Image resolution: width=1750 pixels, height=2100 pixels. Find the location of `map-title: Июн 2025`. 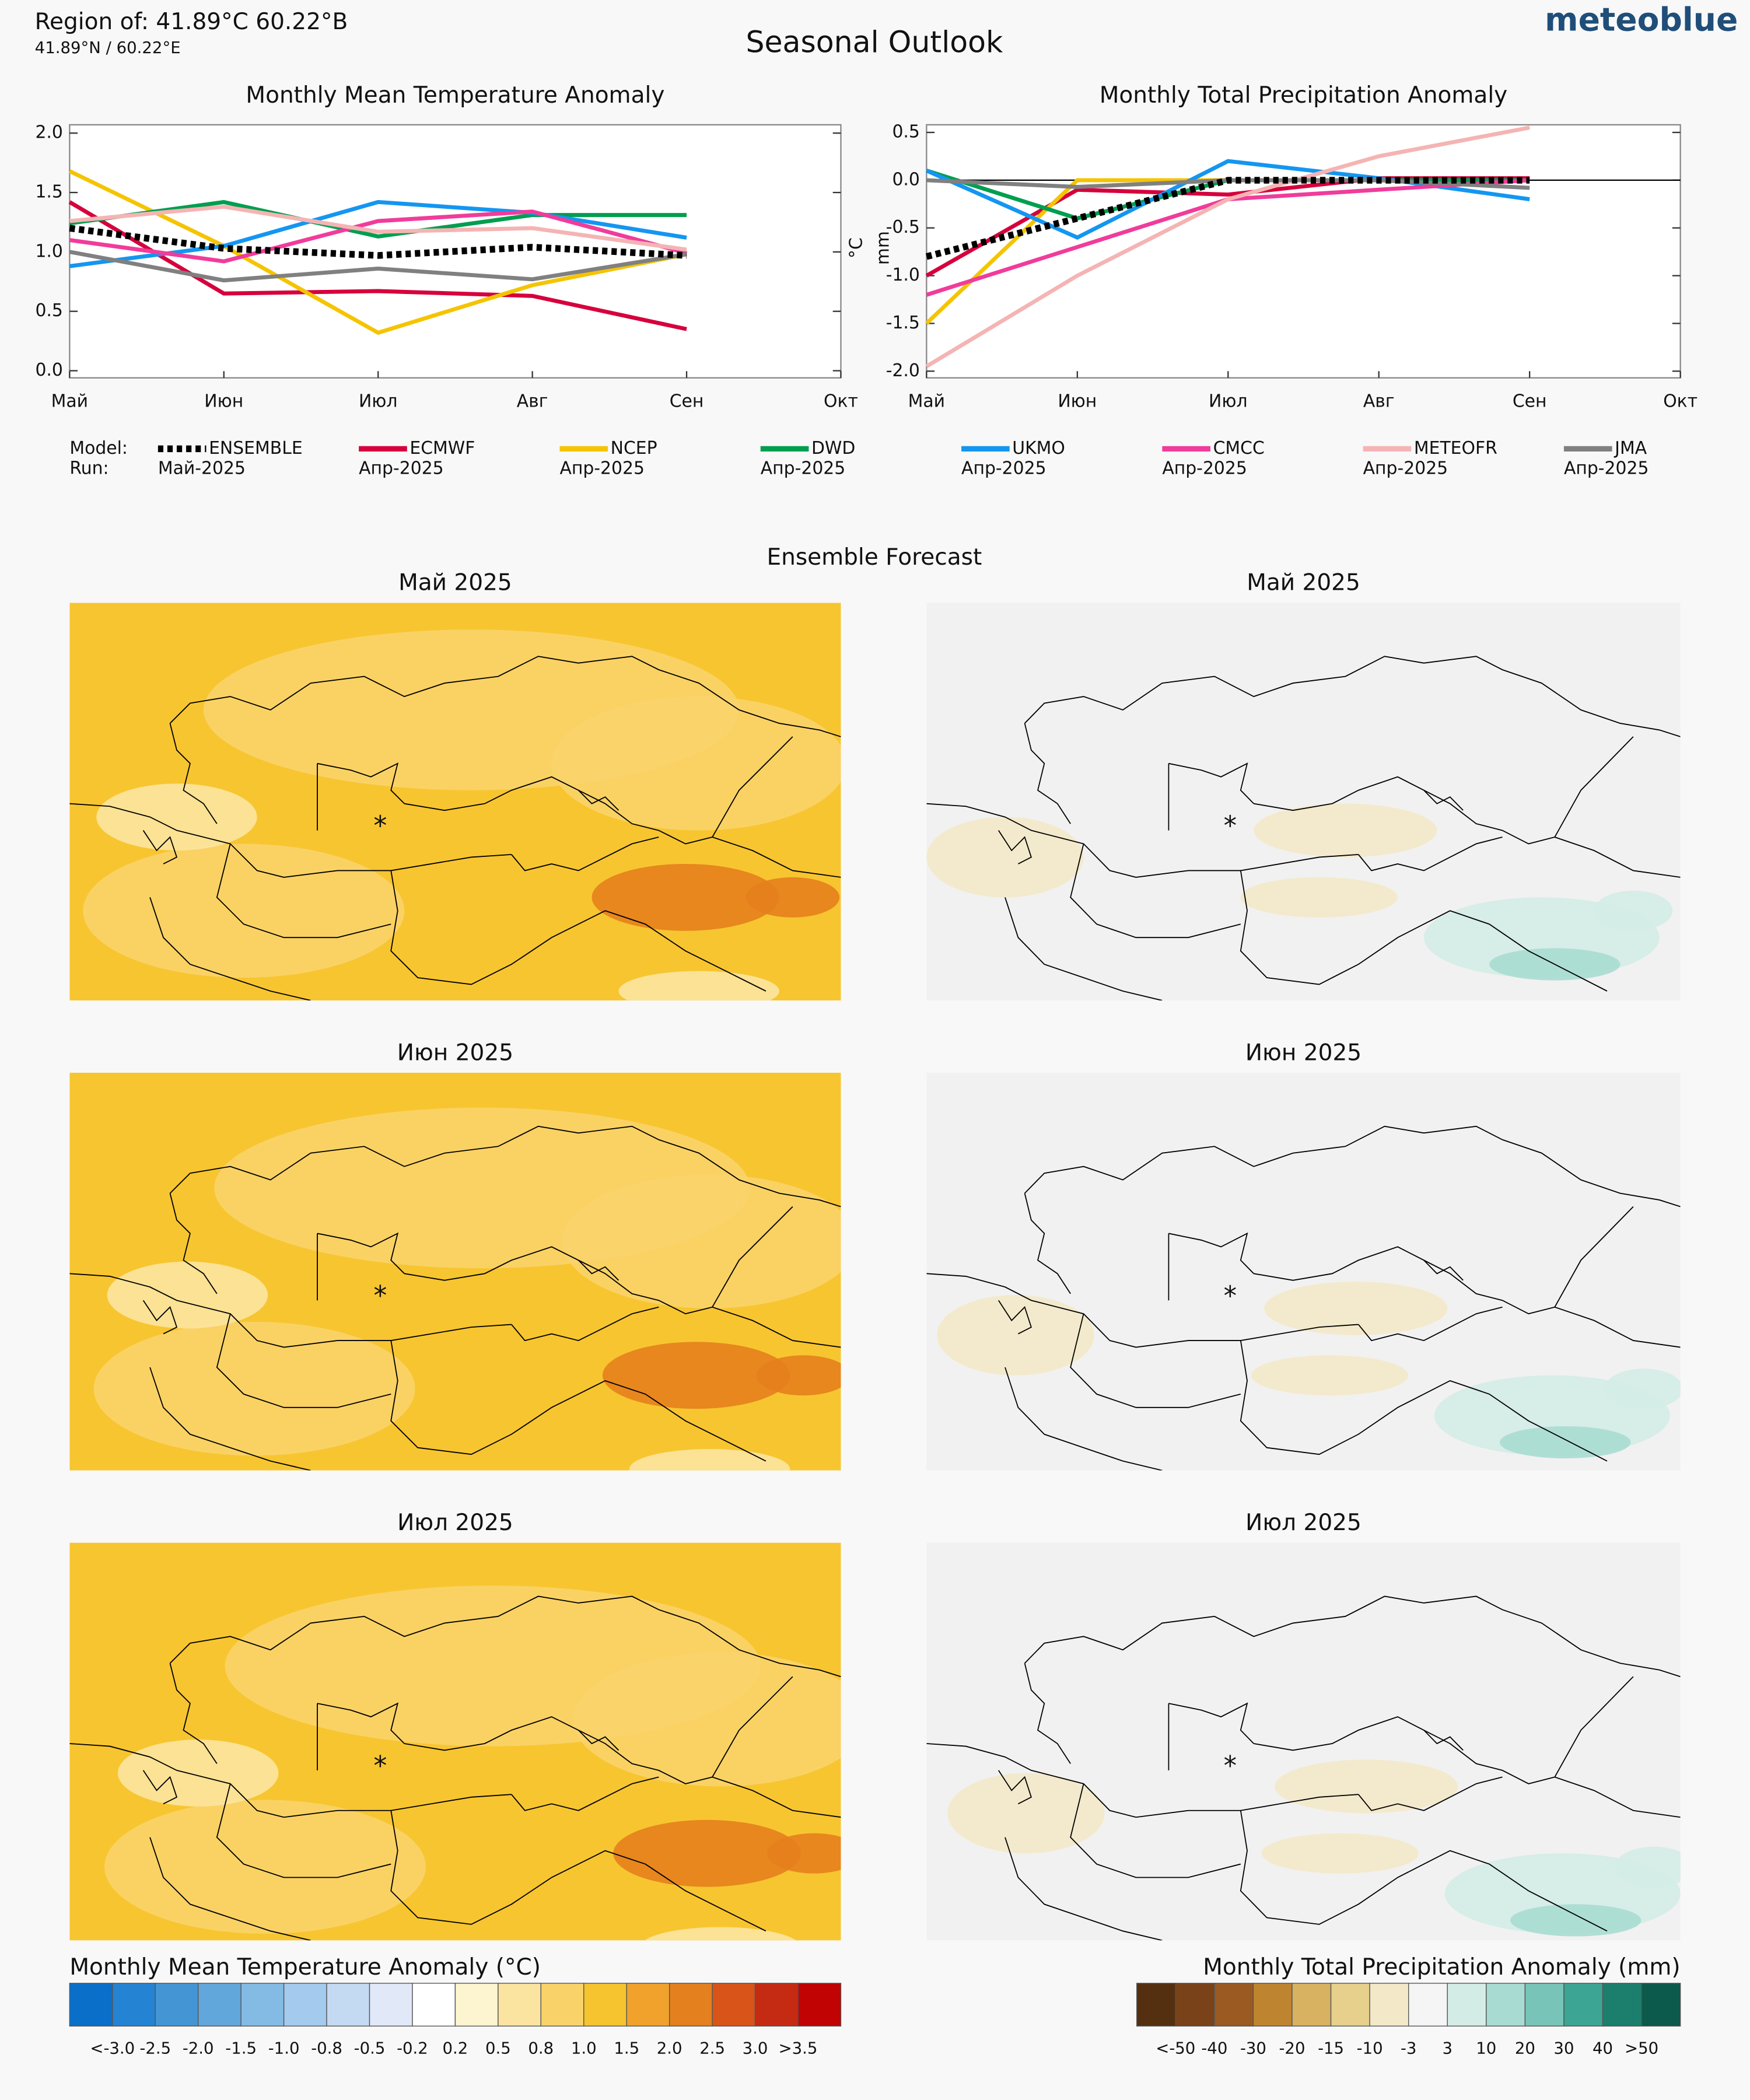

map-title: Июн 2025 is located at coordinates (455, 1053).